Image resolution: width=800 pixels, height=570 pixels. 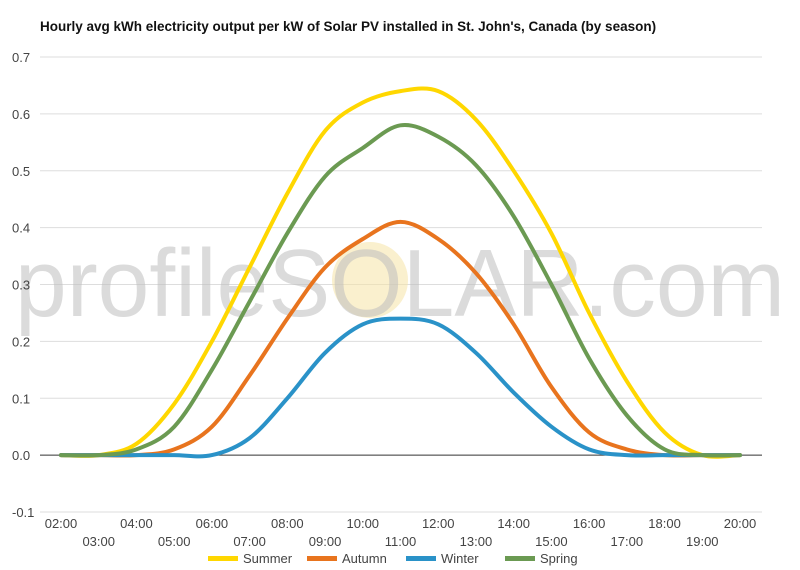 I want to click on x-tick-label: 20:00, so click(x=740, y=523).